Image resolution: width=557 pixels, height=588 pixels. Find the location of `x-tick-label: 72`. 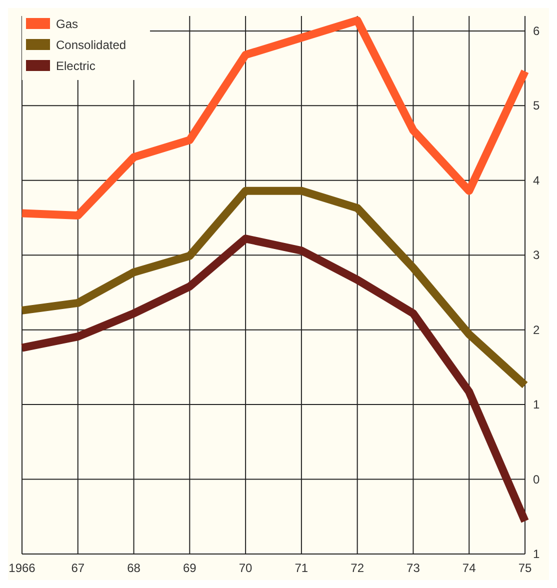

x-tick-label: 72 is located at coordinates (357, 568).